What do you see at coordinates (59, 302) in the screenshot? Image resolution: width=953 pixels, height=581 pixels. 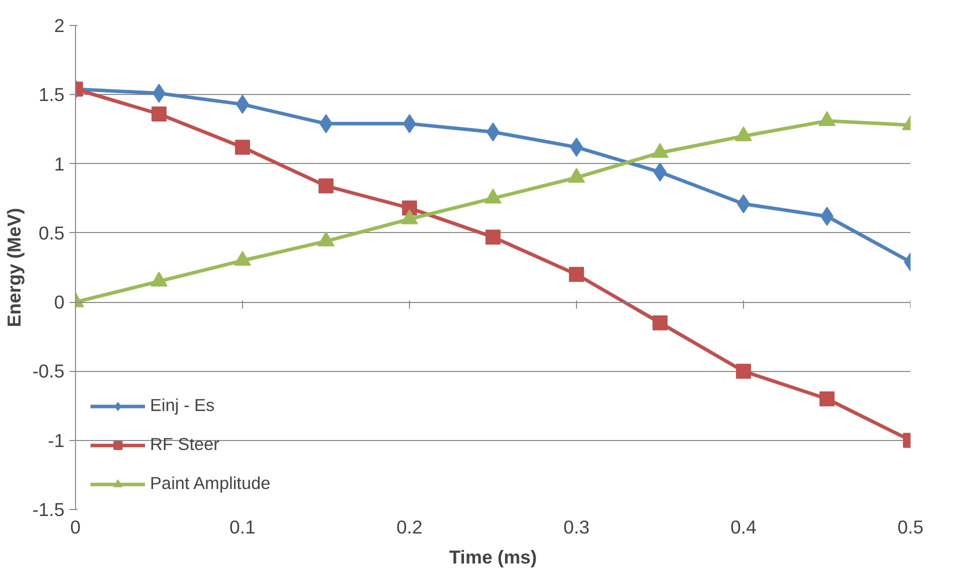 I see `y-tick-label: 0` at bounding box center [59, 302].